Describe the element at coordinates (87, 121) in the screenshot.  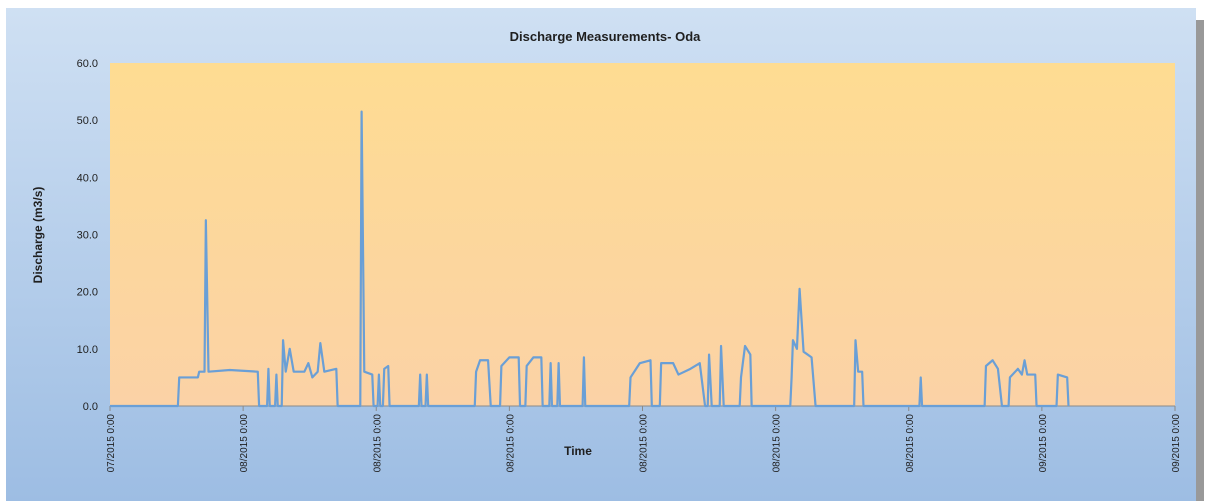
I see `y-tick-label: 50.0` at that location.